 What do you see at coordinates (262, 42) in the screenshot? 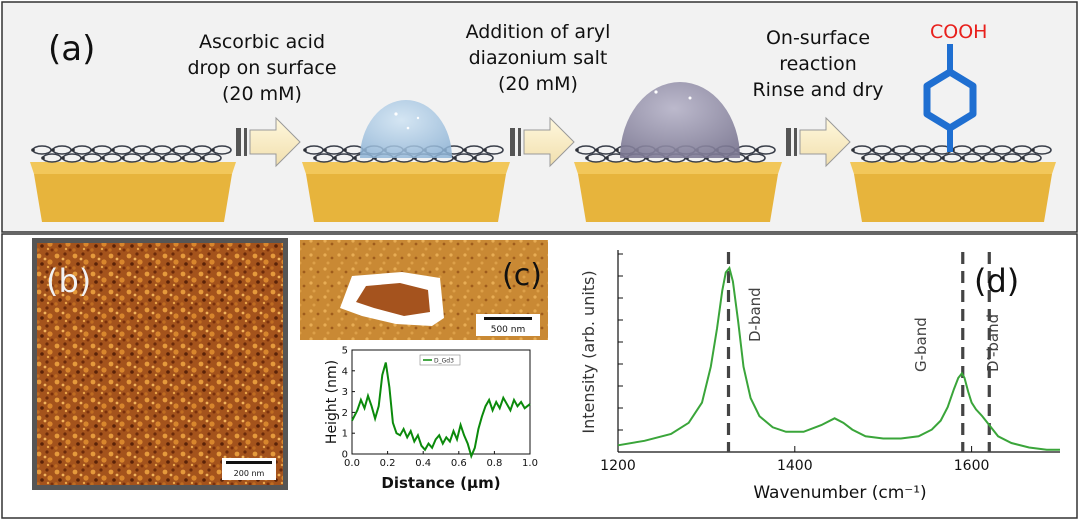
I see `step1-line1: Ascorbic acid` at bounding box center [262, 42].